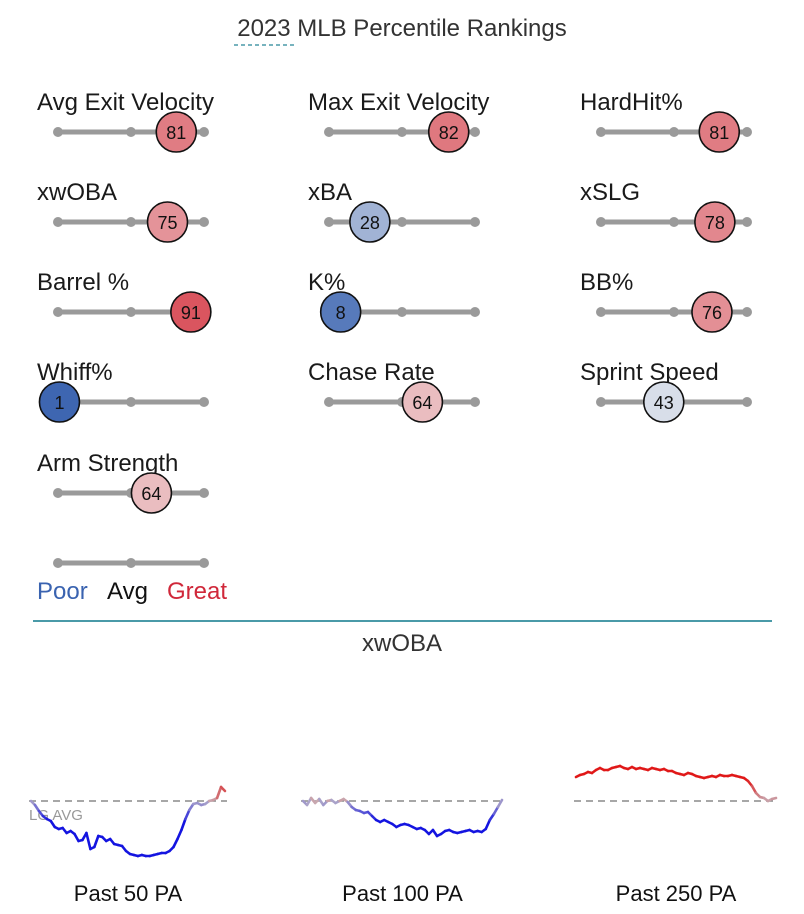 The image size is (804, 914). I want to click on legend-poor: Poor, so click(62, 591).